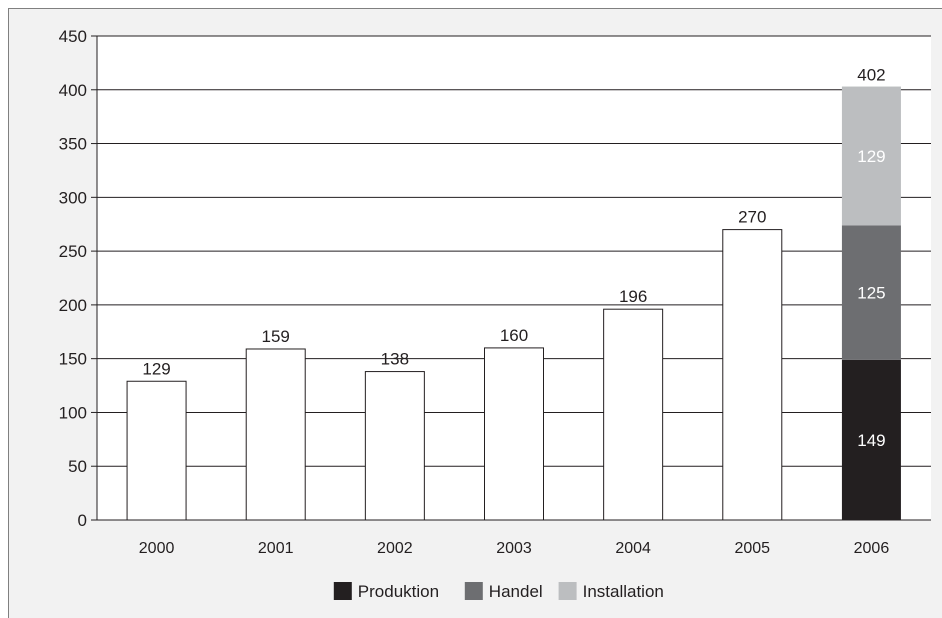 This screenshot has height=618, width=942. I want to click on y-tick-label: 50, so click(77, 466).